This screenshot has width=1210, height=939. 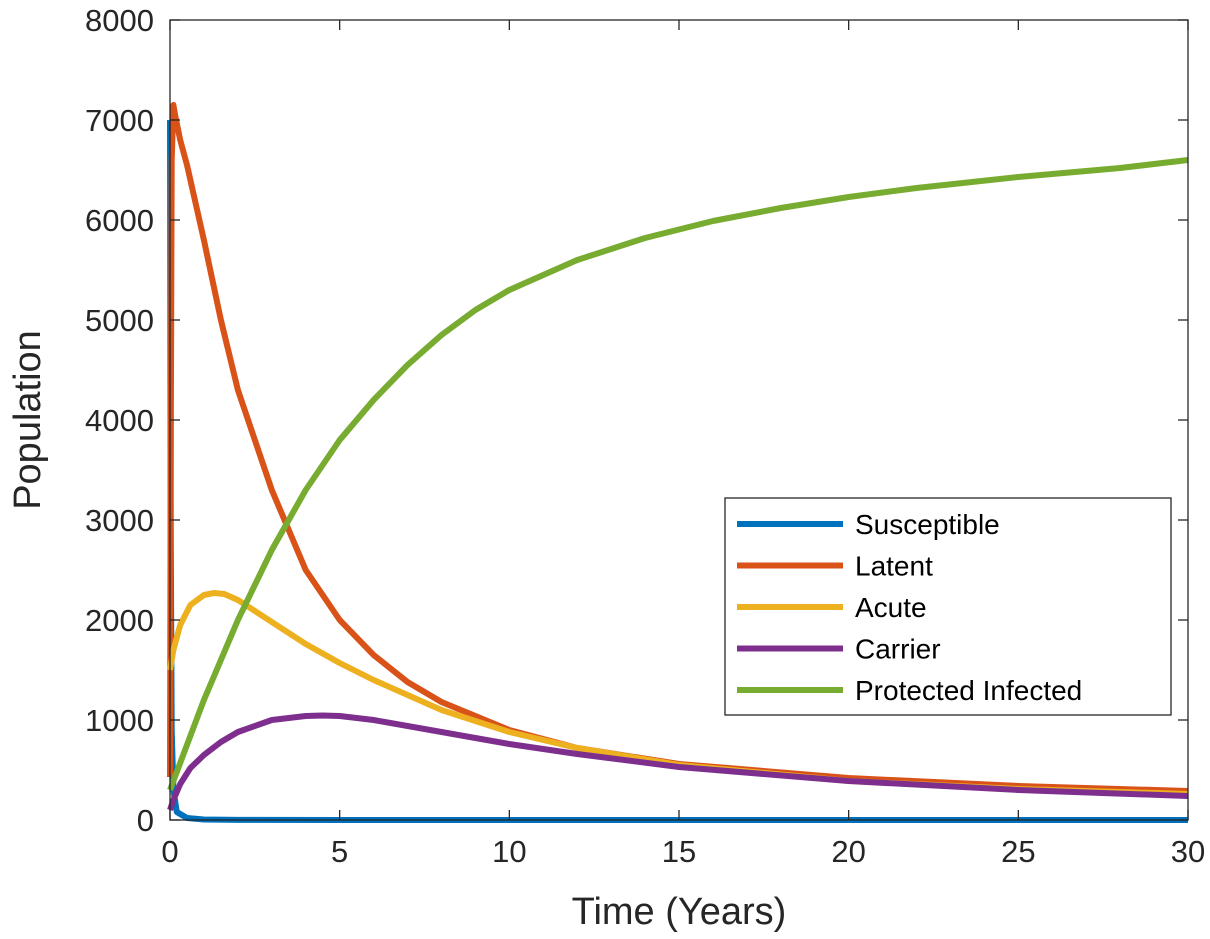 I want to click on x-tick-label: 20, so click(x=848, y=851).